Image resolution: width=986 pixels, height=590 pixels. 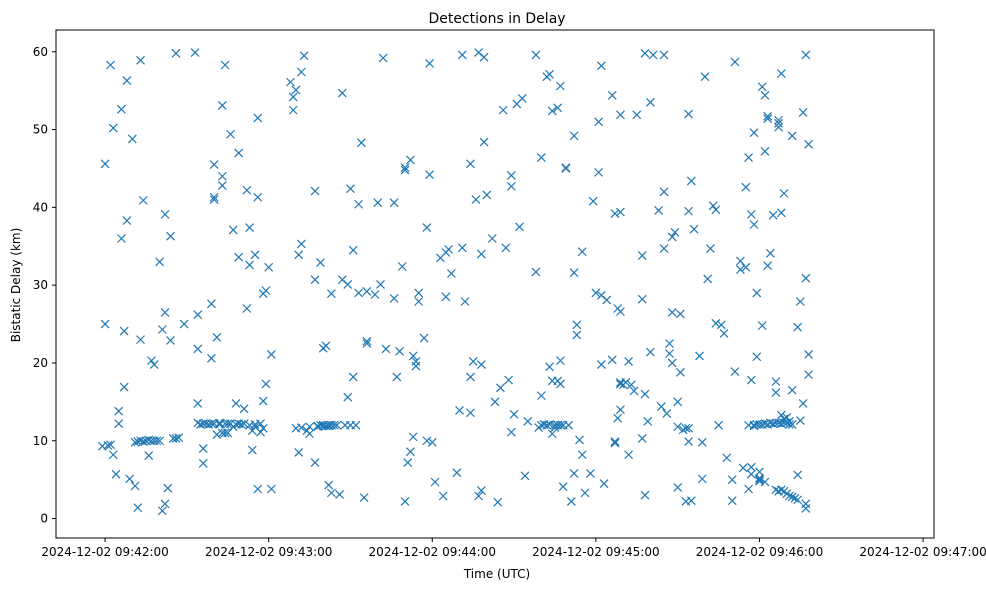 What do you see at coordinates (16, 285) in the screenshot?
I see `y-axis-label: Bistatic Delay (km)` at bounding box center [16, 285].